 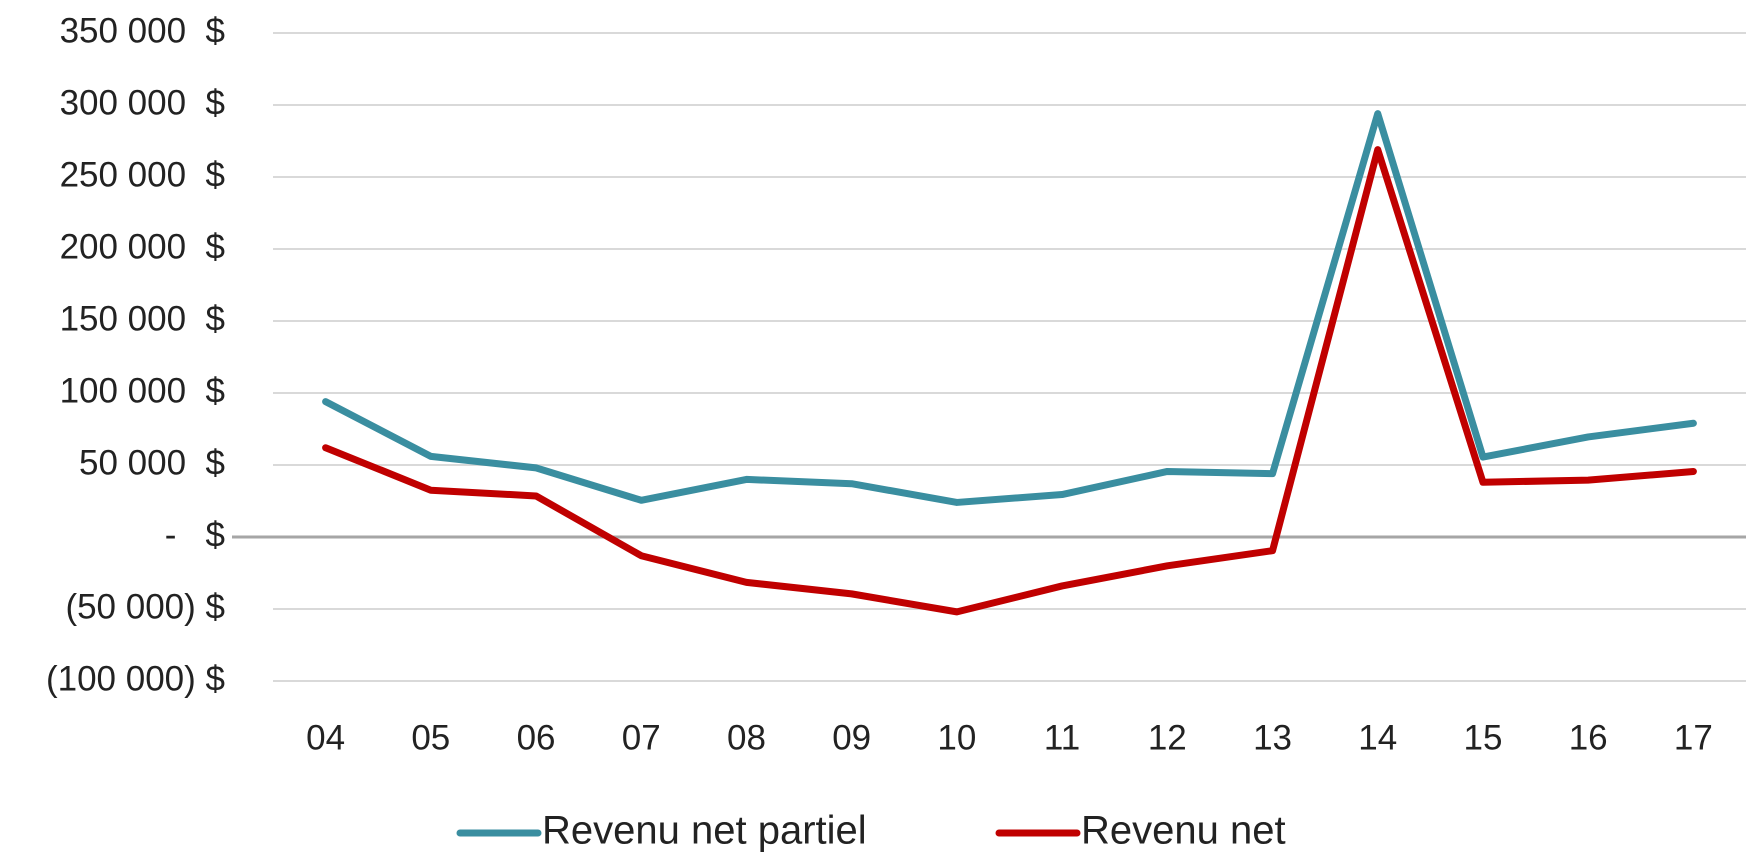 What do you see at coordinates (135, 678) in the screenshot?
I see `y-tick-label: (100 000) $` at bounding box center [135, 678].